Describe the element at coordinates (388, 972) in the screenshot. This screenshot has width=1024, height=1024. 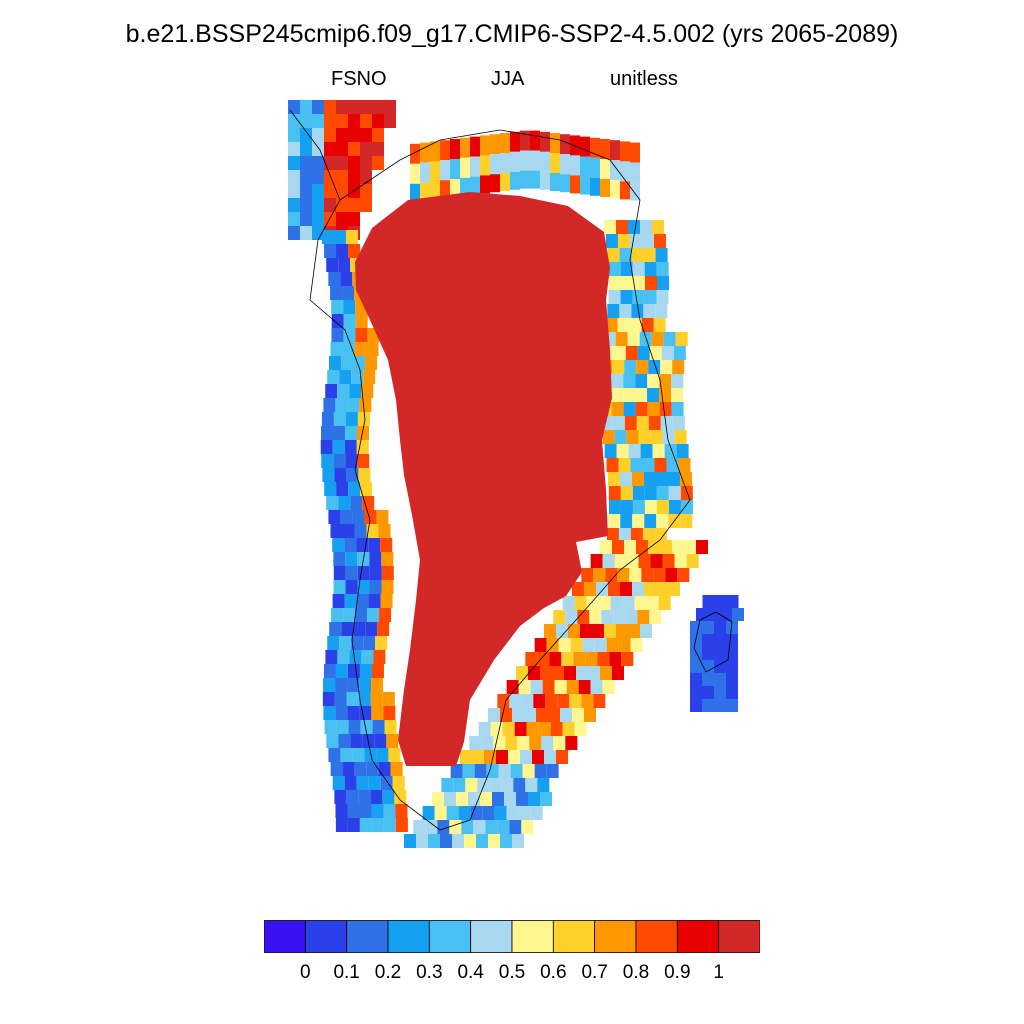
I see `colorbar-tick-label: 0.2` at that location.